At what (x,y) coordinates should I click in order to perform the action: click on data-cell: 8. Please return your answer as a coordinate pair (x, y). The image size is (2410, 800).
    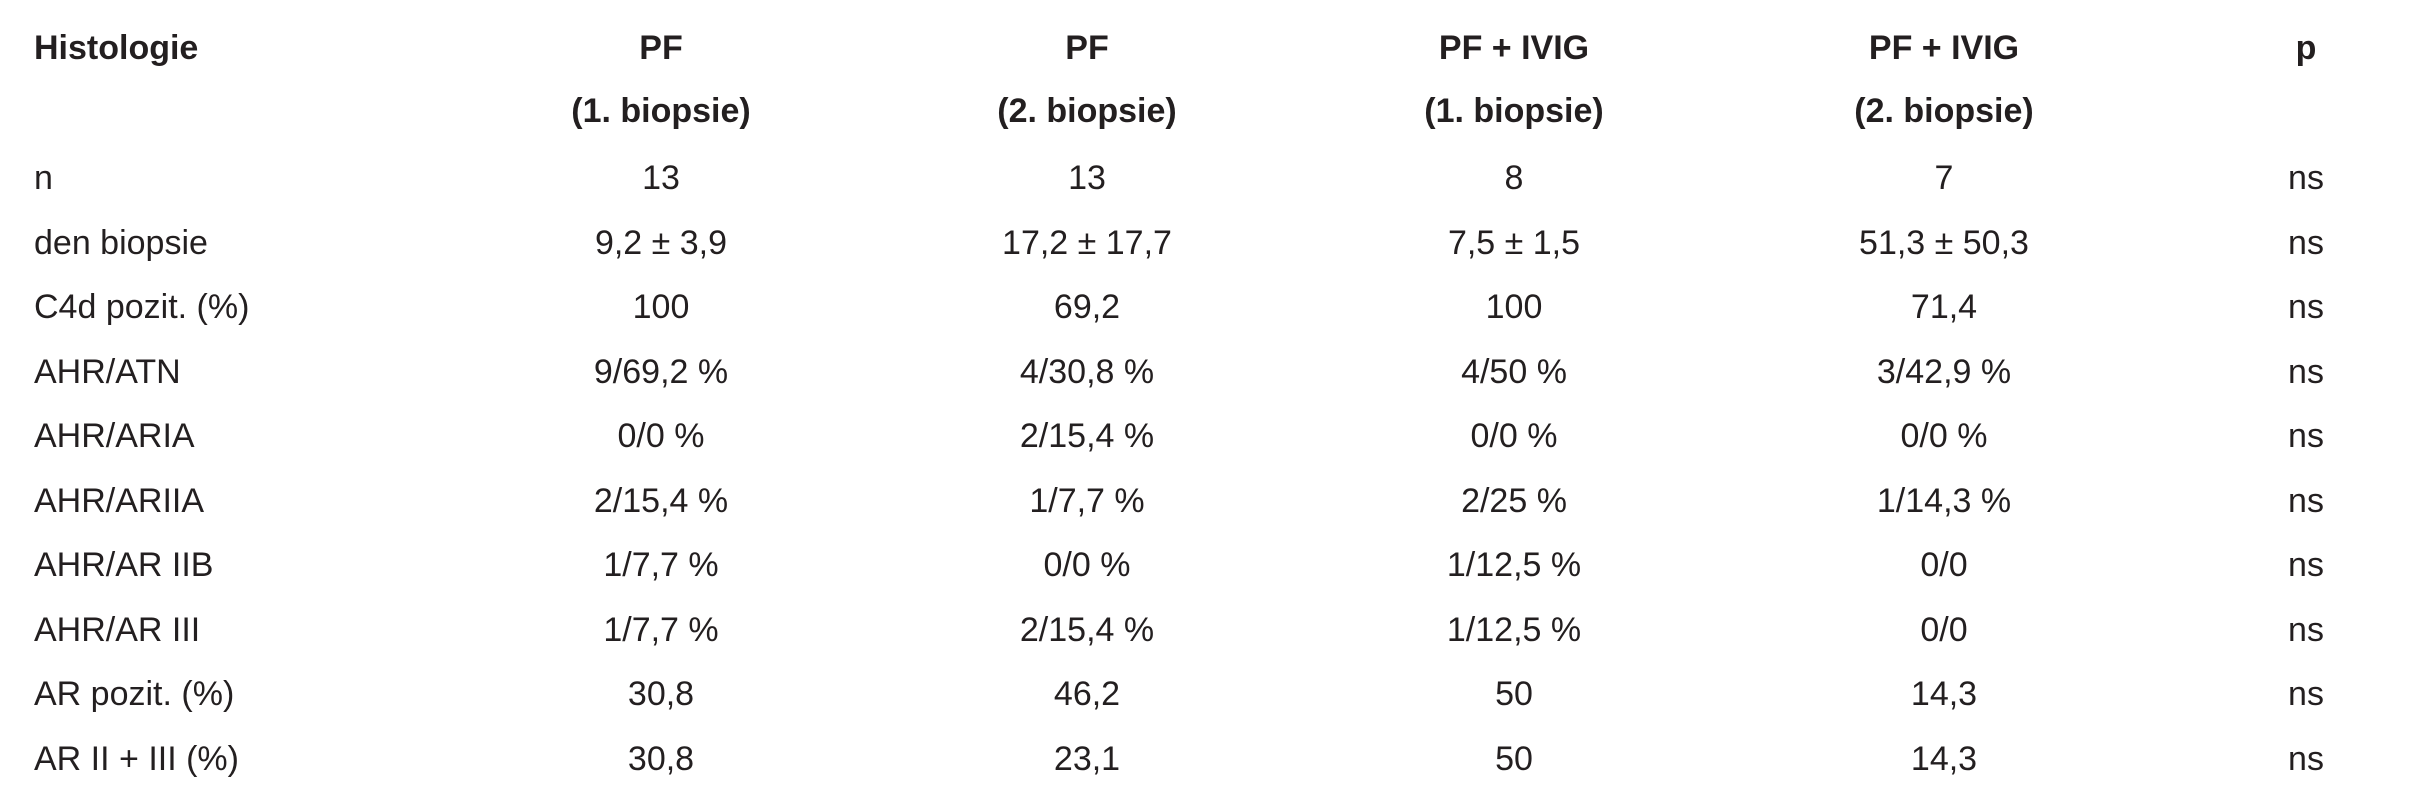
    Looking at the image, I should click on (1514, 178).